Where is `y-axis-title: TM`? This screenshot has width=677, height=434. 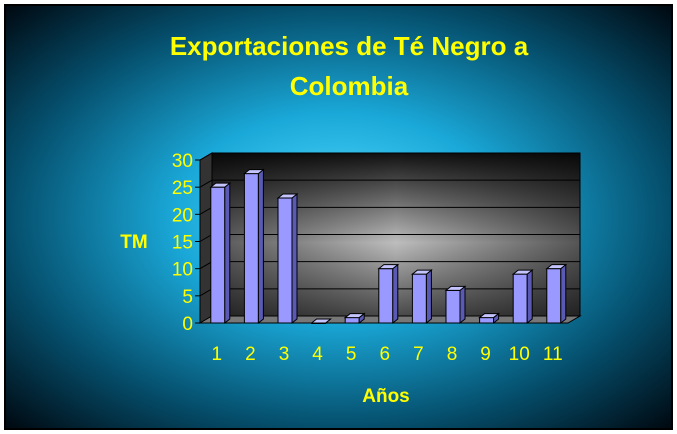 y-axis-title: TM is located at coordinates (133, 242).